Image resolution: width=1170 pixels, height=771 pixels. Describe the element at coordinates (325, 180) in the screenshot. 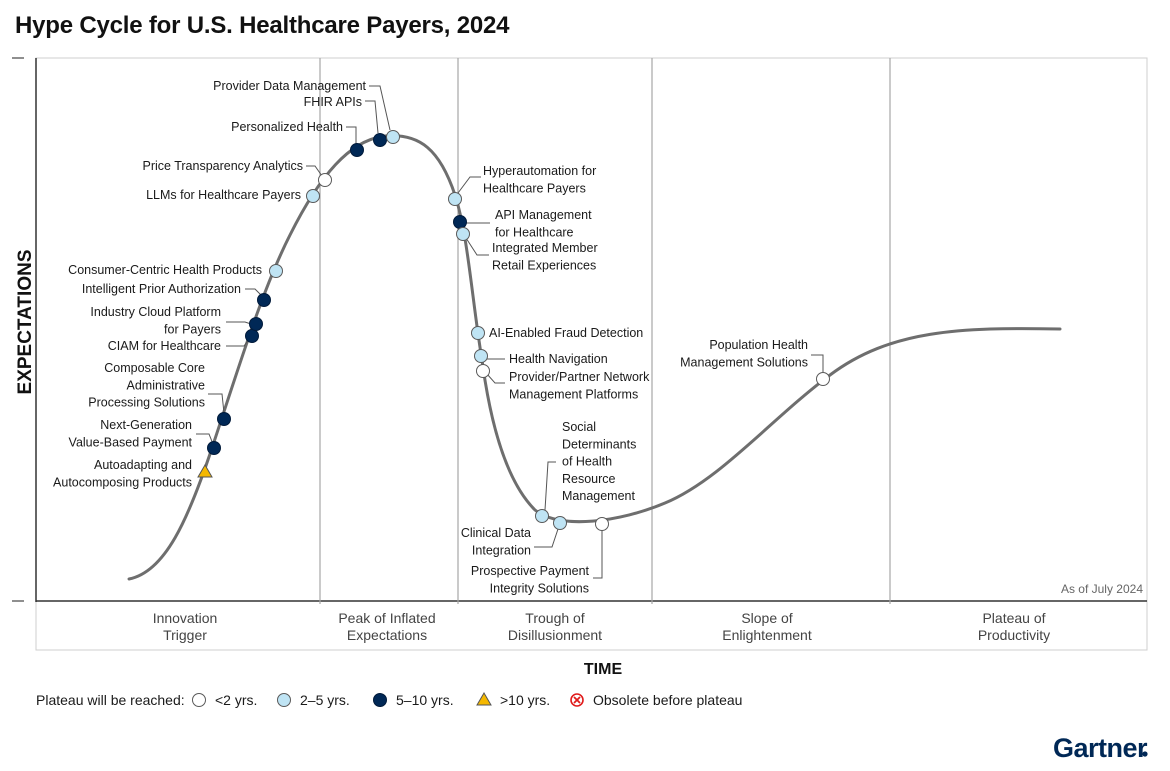

I see `marker-price-transparency-analytics` at that location.